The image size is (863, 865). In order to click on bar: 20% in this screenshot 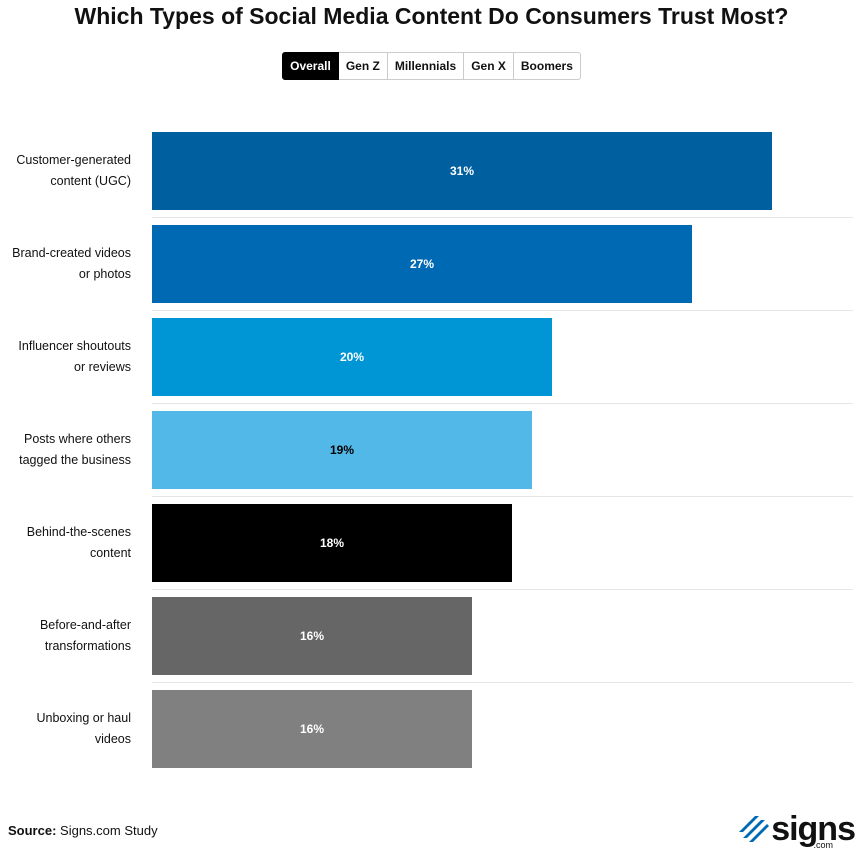, I will do `click(352, 357)`.